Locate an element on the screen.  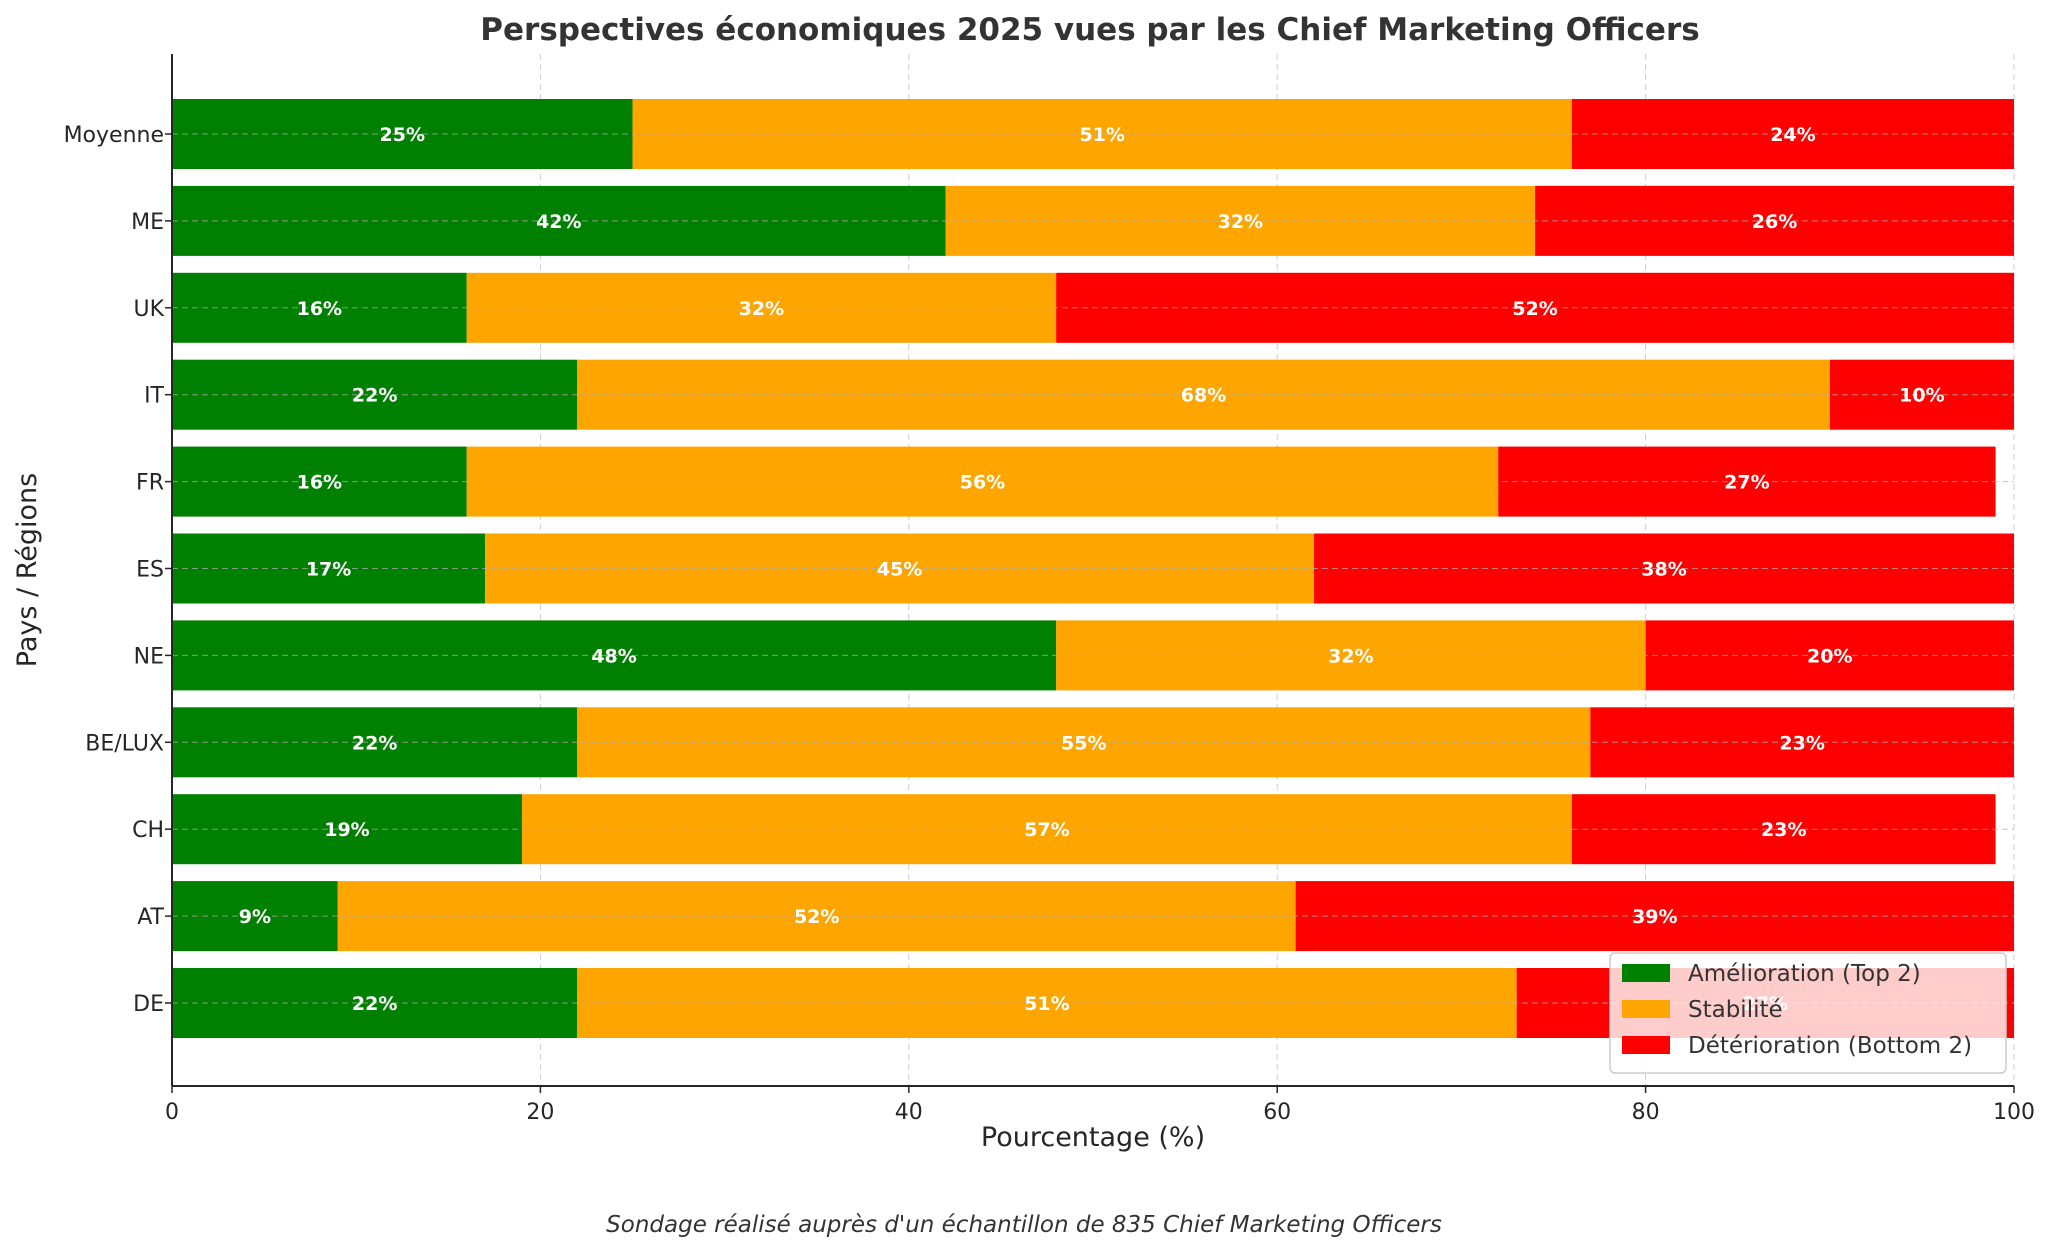
y-tick-label-moyenne: Moyenne is located at coordinates (114, 135).